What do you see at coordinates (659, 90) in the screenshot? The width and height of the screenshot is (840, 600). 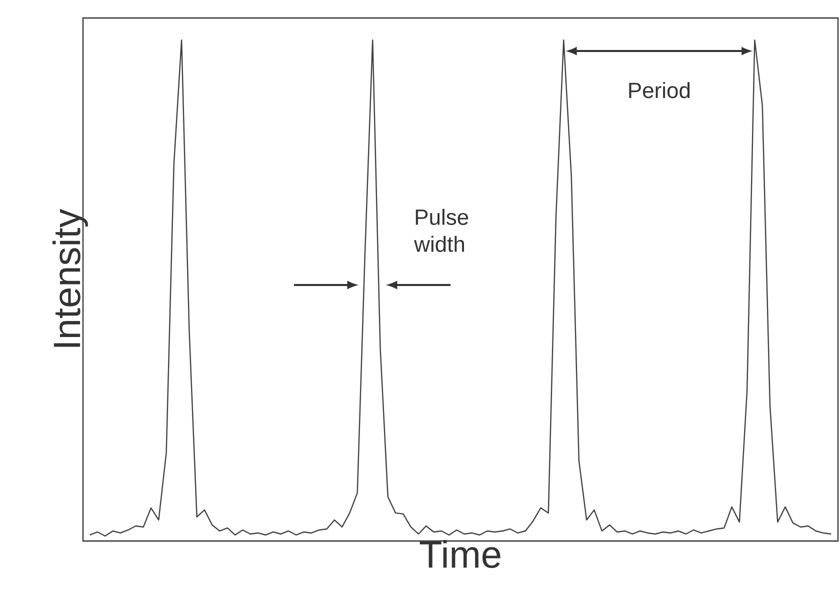 I see `annotation: Period` at bounding box center [659, 90].